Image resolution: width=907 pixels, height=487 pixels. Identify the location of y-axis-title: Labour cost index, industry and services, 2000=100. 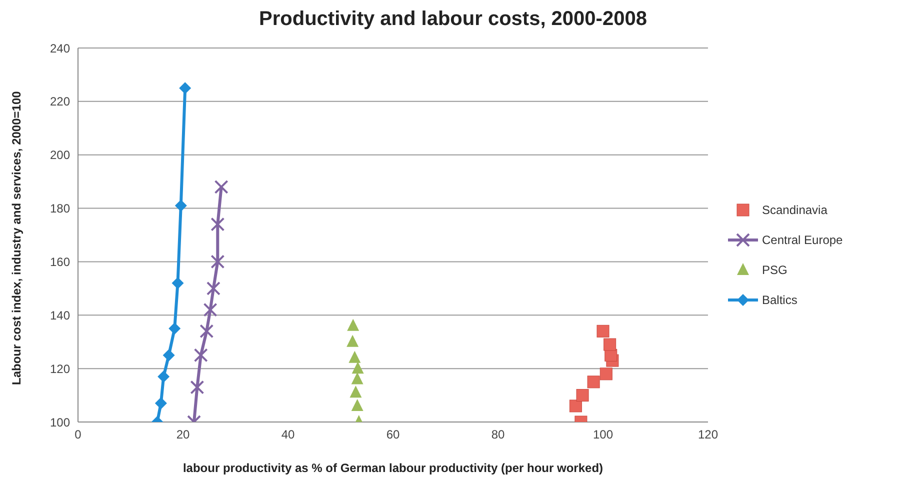
(16, 237).